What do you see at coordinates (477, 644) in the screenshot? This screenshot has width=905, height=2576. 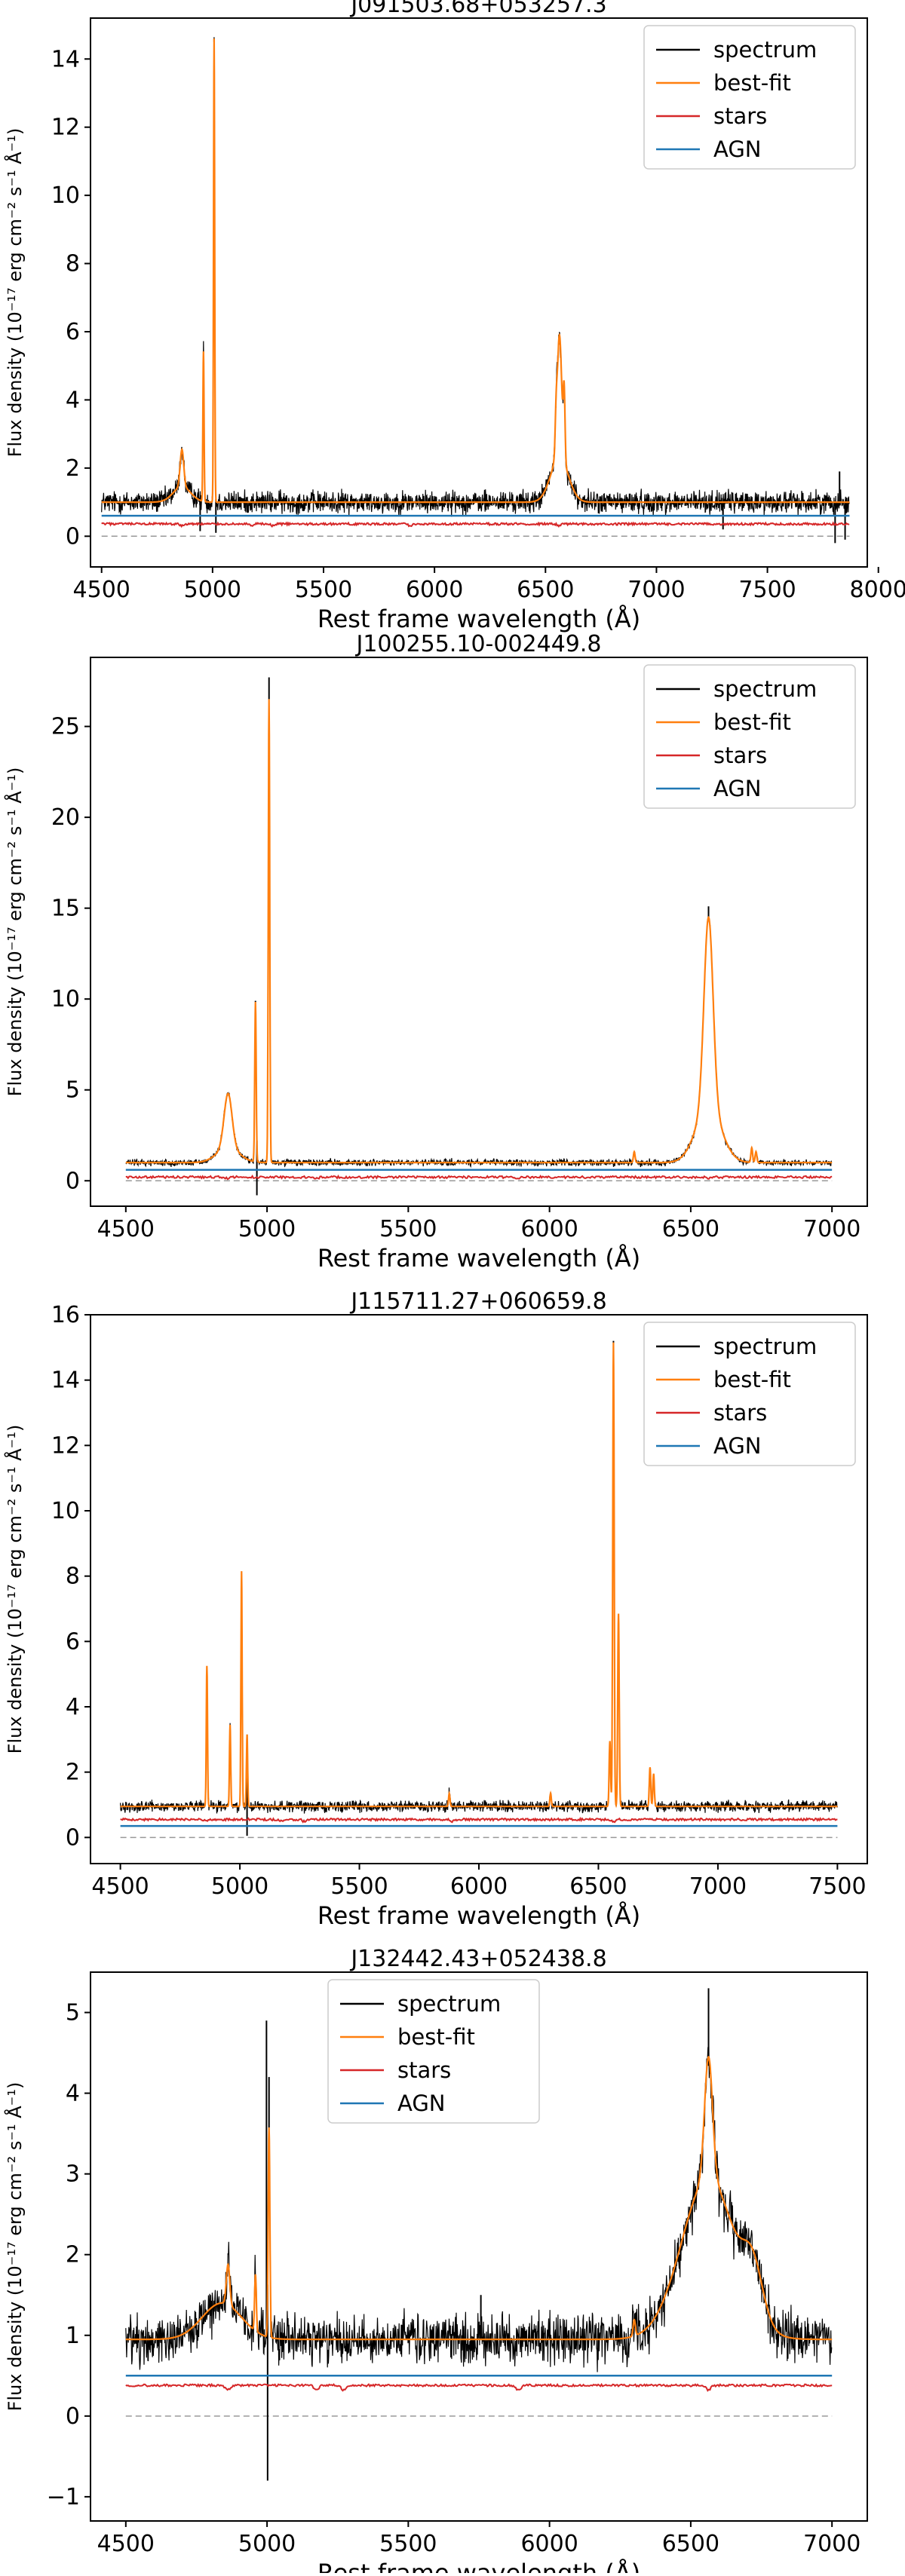 I see `chart-title: J100255.10-002449.8` at bounding box center [477, 644].